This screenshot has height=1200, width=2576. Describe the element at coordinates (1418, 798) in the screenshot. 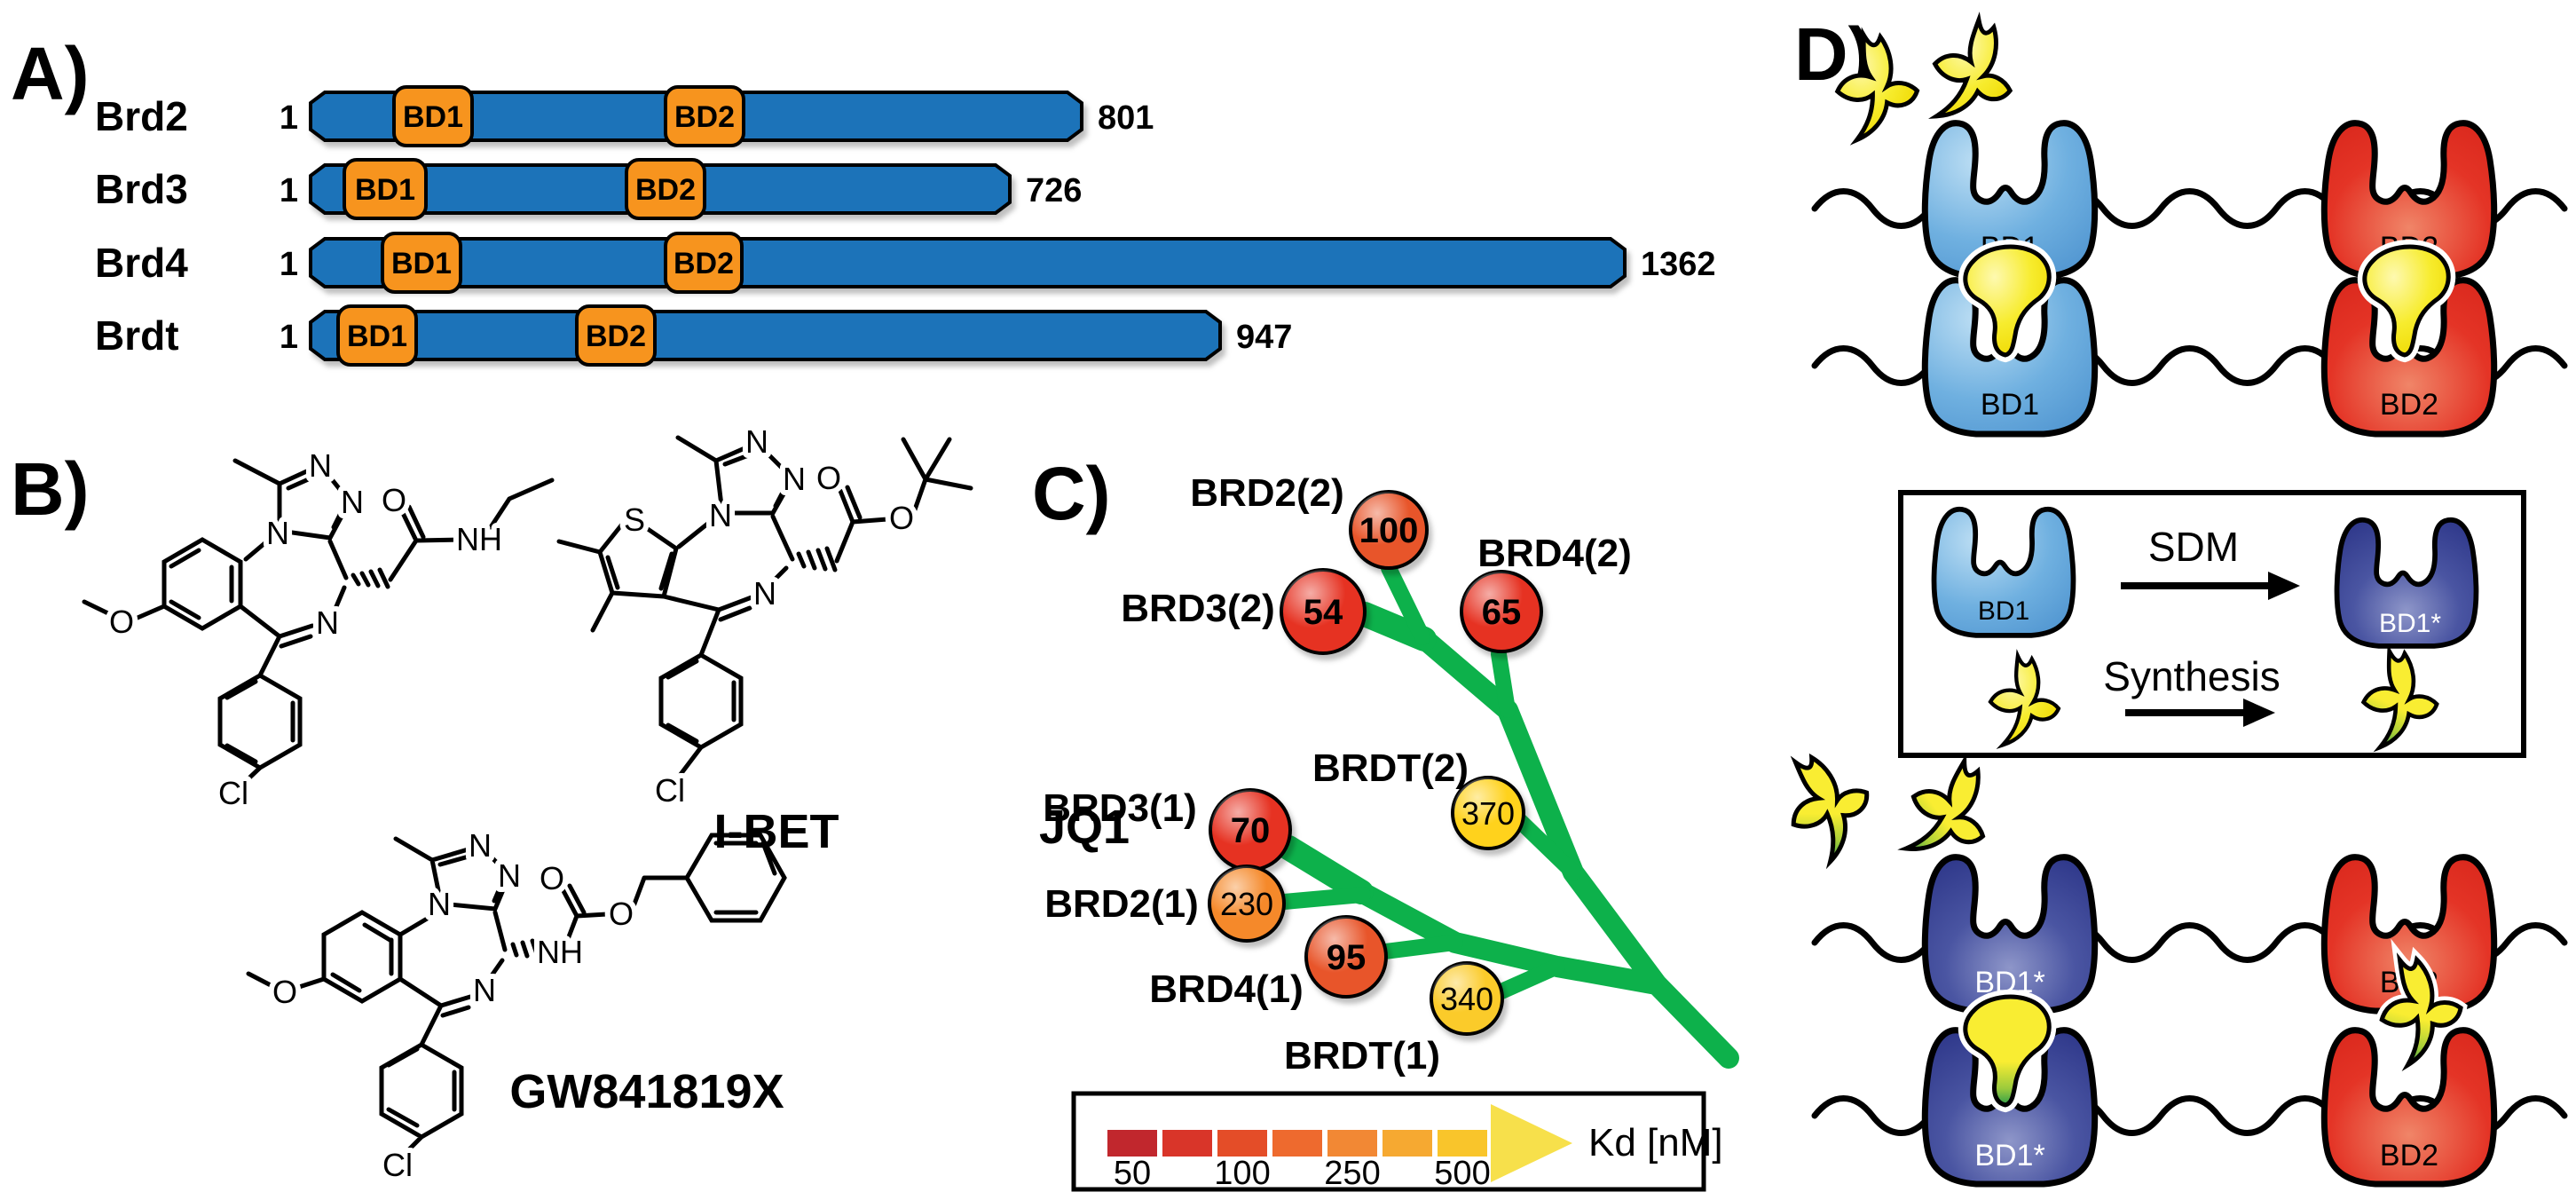

I see `tree-node-brdt-2: BRDT(2) 370` at that location.